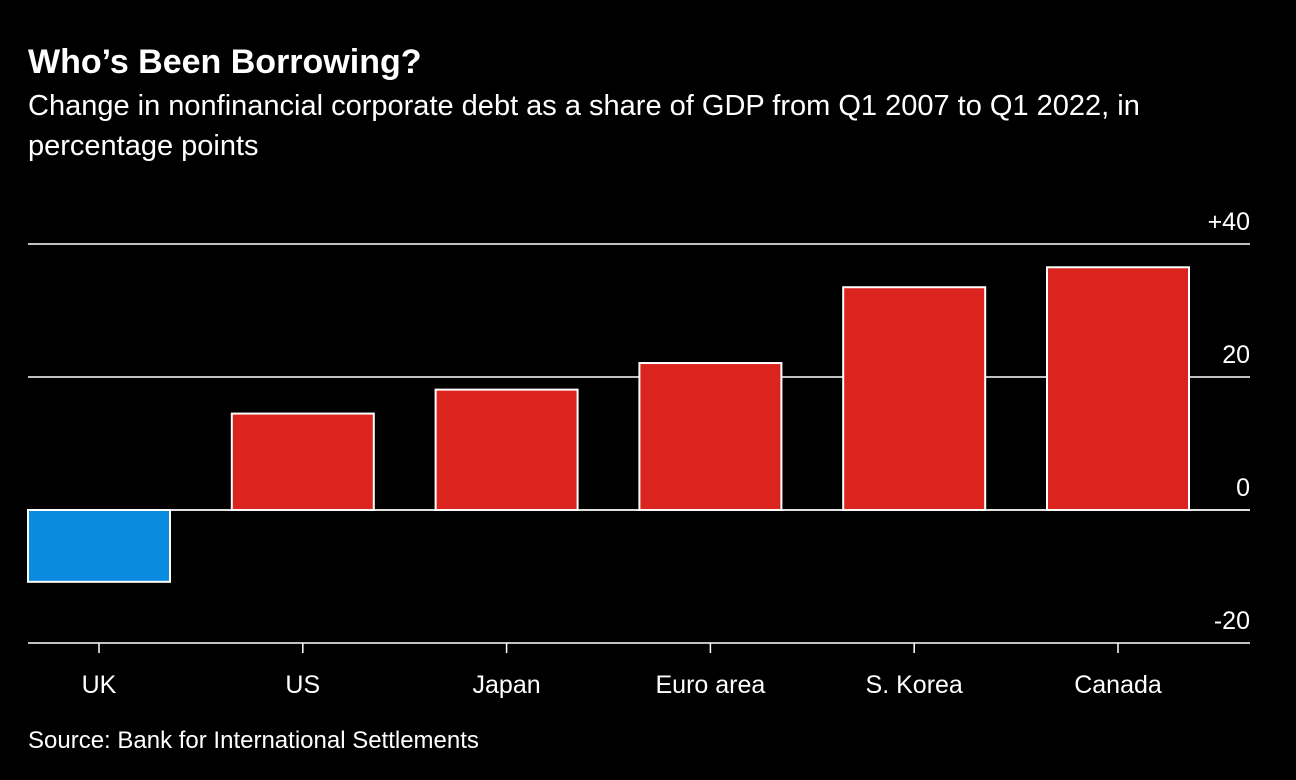 This screenshot has width=1296, height=780. What do you see at coordinates (622, 685) in the screenshot?
I see `x-axis-category-labels: UK US Japan Euro area S. Korea Canada` at bounding box center [622, 685].